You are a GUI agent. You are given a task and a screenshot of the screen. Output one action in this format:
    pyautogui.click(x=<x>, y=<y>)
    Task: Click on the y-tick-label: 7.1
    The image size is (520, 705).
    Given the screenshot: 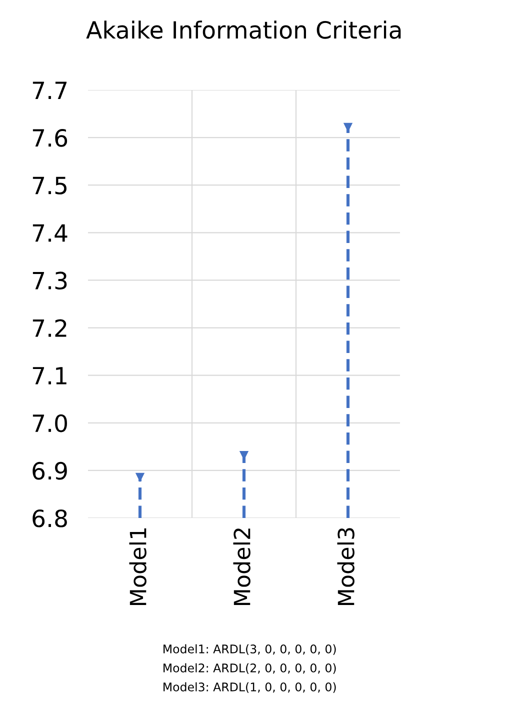 What is the action you would take?
    pyautogui.click(x=49, y=375)
    